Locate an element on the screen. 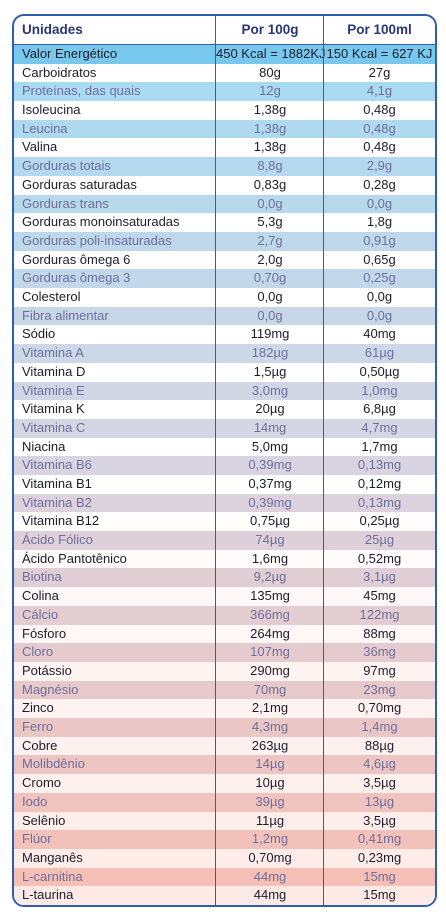 This screenshot has height=916, width=446. nutrient-label: Valor Energético is located at coordinates (70, 53).